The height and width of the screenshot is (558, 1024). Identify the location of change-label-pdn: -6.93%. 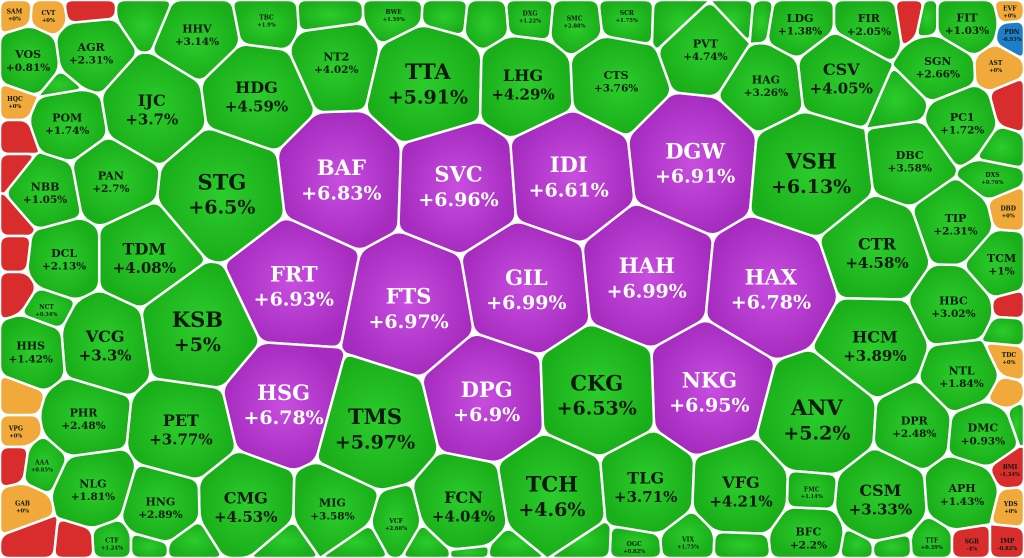
(1012, 40).